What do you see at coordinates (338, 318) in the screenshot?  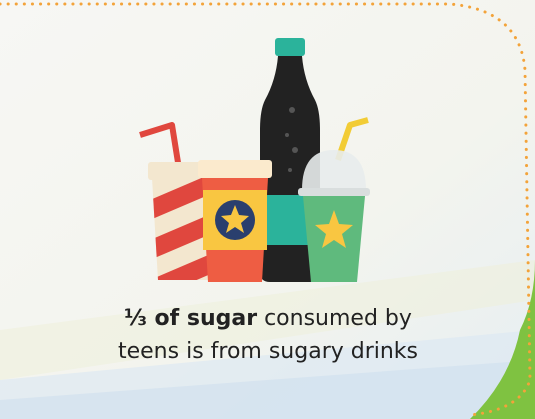 I see `caption-text: consumed by` at bounding box center [338, 318].